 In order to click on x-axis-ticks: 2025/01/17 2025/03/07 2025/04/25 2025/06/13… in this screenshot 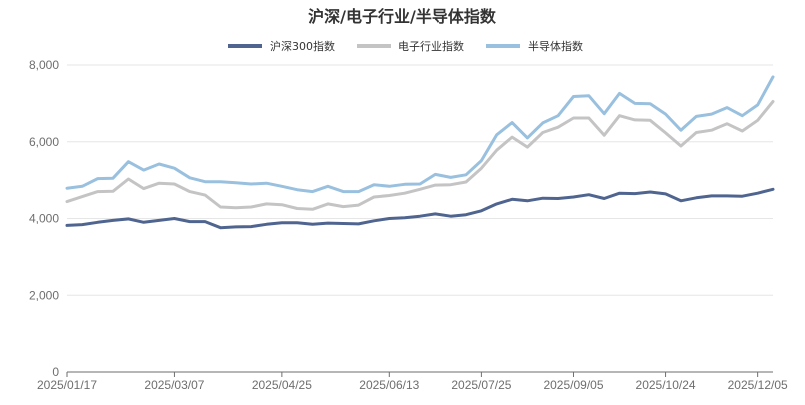, I will do `click(412, 385)`.